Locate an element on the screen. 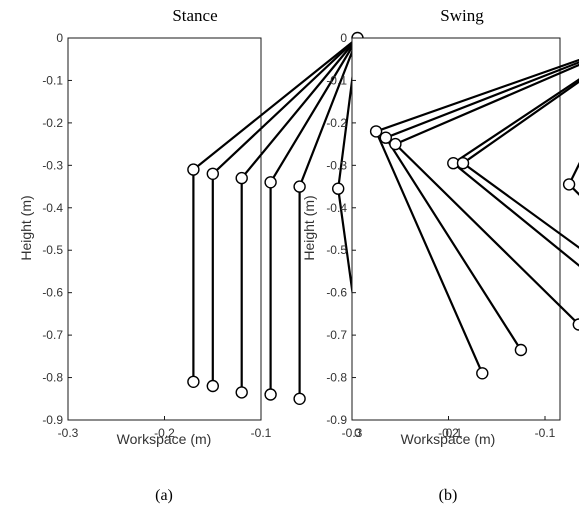 This screenshot has height=514, width=579. stance-y-axis-label: Height (m) is located at coordinates (26, 227).